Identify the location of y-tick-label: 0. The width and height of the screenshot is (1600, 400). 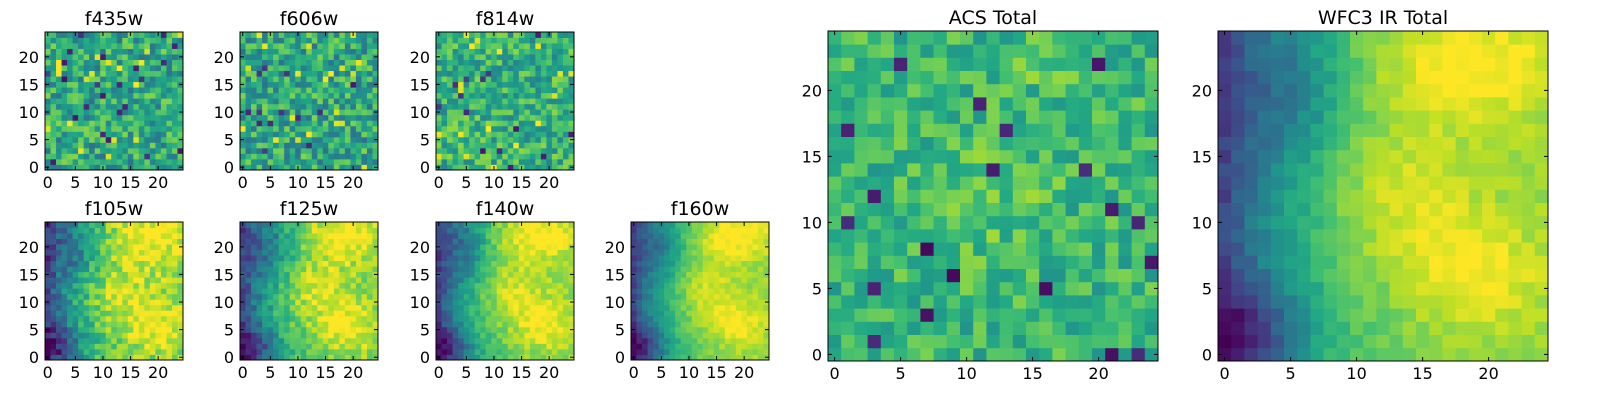
(229, 357).